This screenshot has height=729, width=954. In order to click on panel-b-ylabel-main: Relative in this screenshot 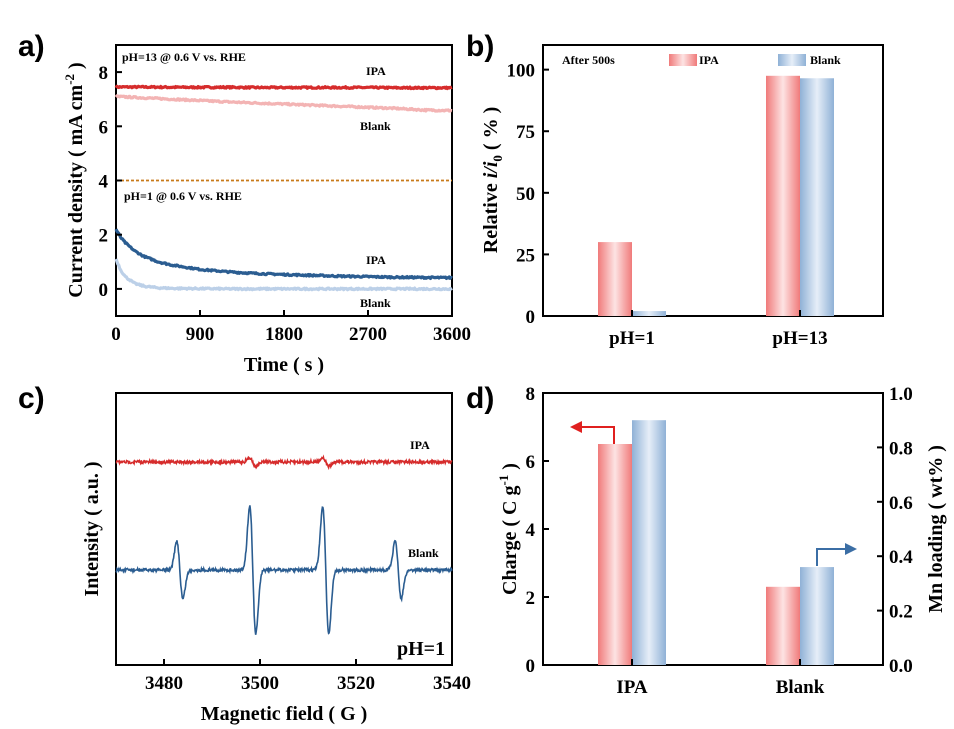, I will do `click(491, 215)`.